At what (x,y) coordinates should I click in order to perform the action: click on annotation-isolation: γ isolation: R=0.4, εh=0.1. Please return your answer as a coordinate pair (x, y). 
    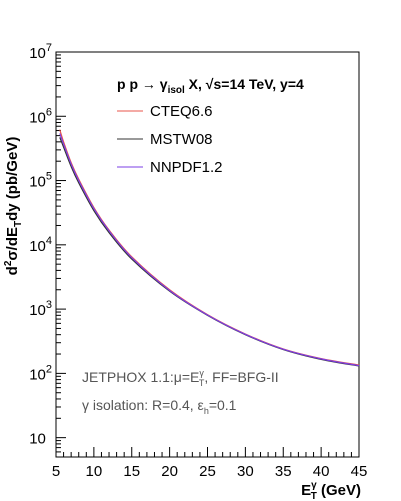
    Looking at the image, I should click on (159, 406).